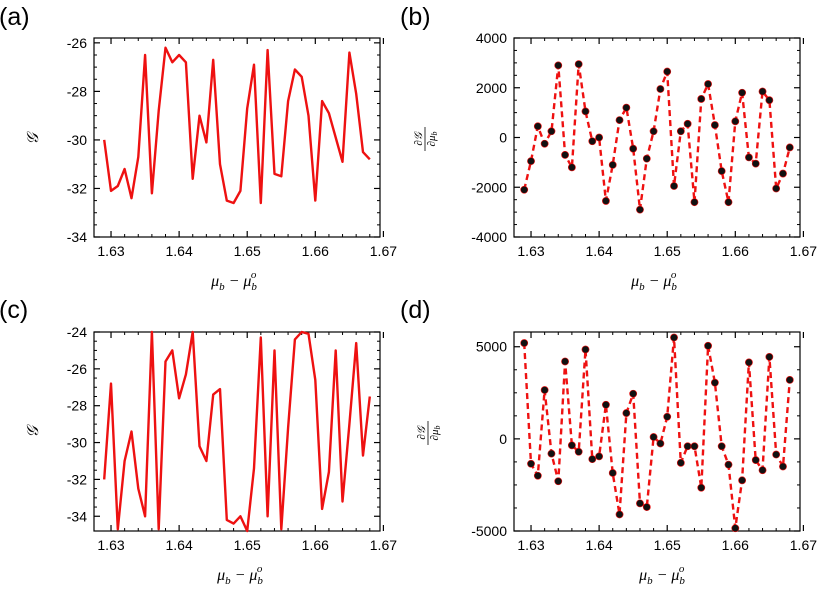 This screenshot has height=591, width=830. I want to click on panel-label-d: (d), so click(415, 310).